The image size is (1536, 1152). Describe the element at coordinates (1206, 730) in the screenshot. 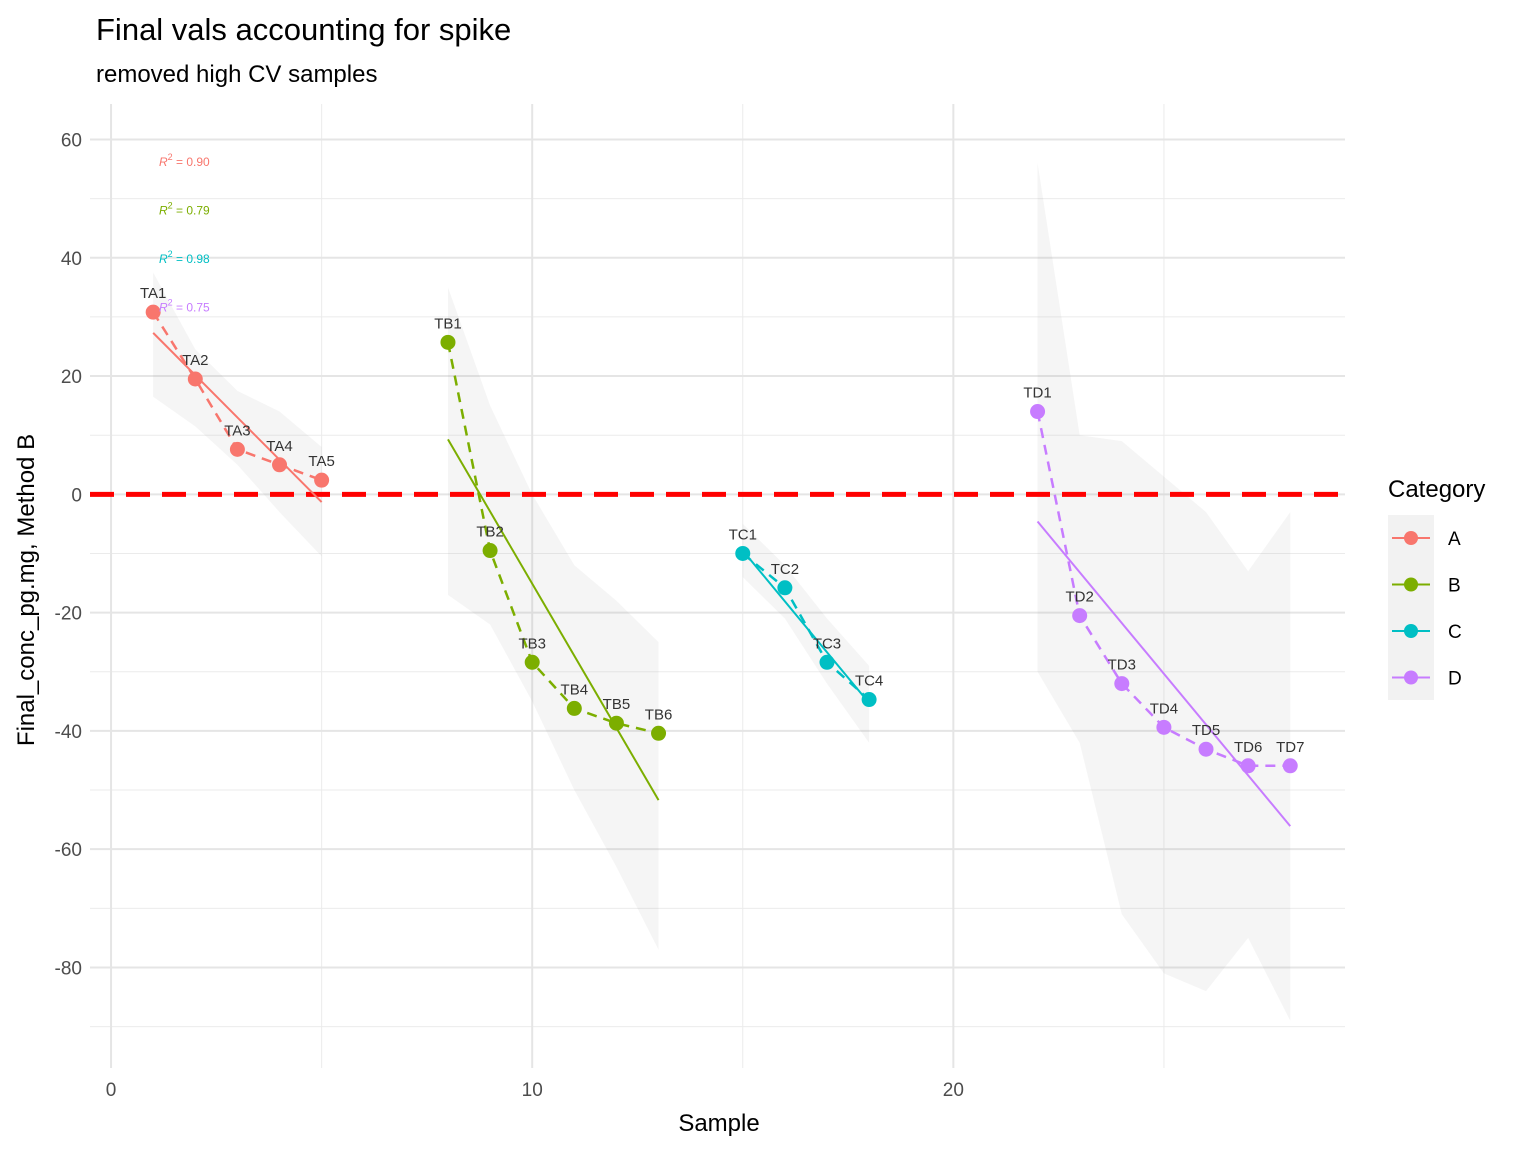

I see `point-label-td5: TD5` at that location.